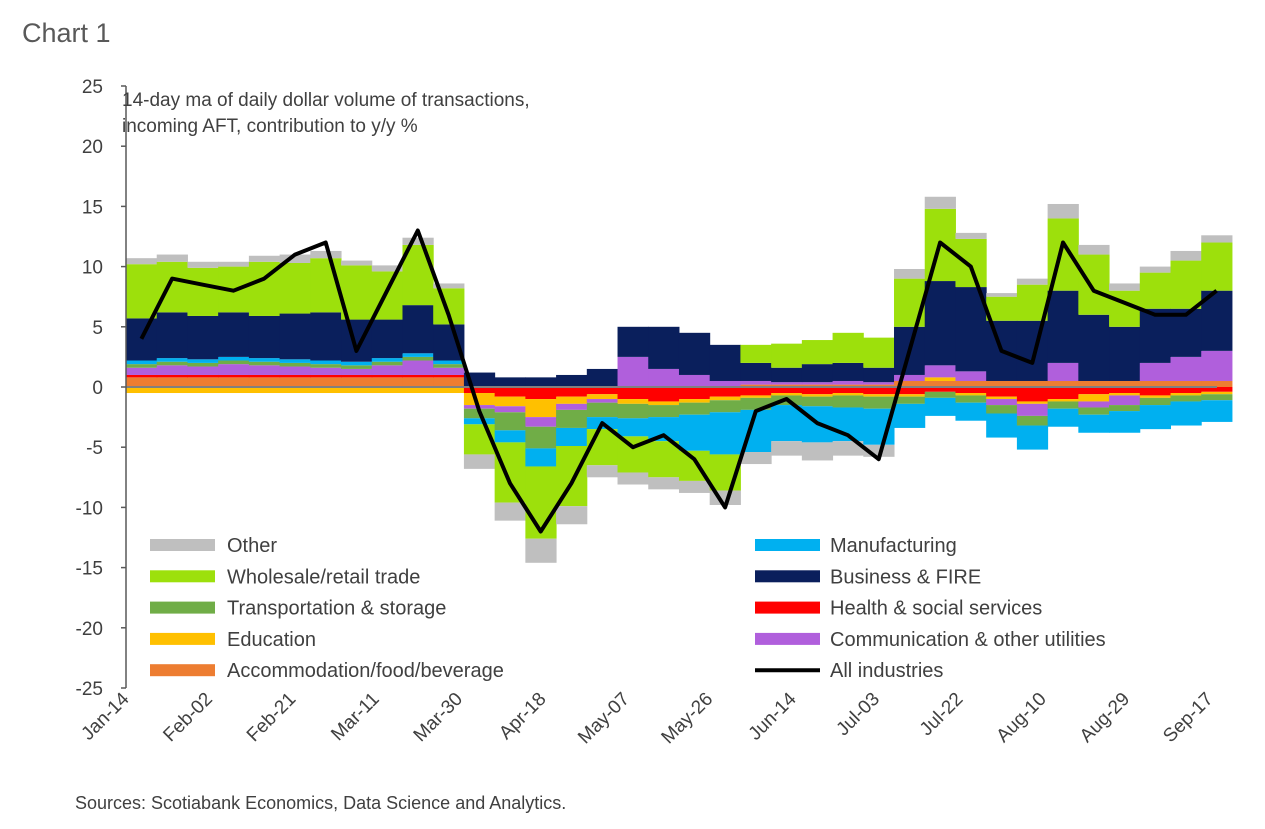  I want to click on y-tick-label: -5, so click(94, 448).